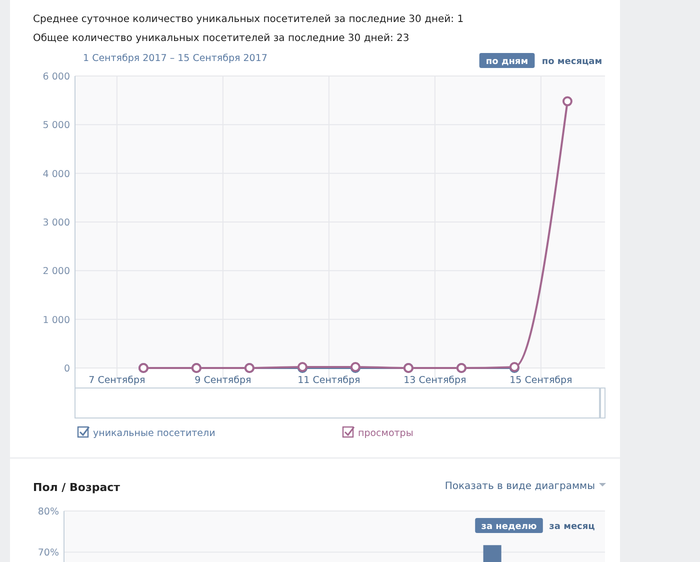 This screenshot has height=562, width=700. I want to click on y-tick-label: 6 000, so click(56, 77).